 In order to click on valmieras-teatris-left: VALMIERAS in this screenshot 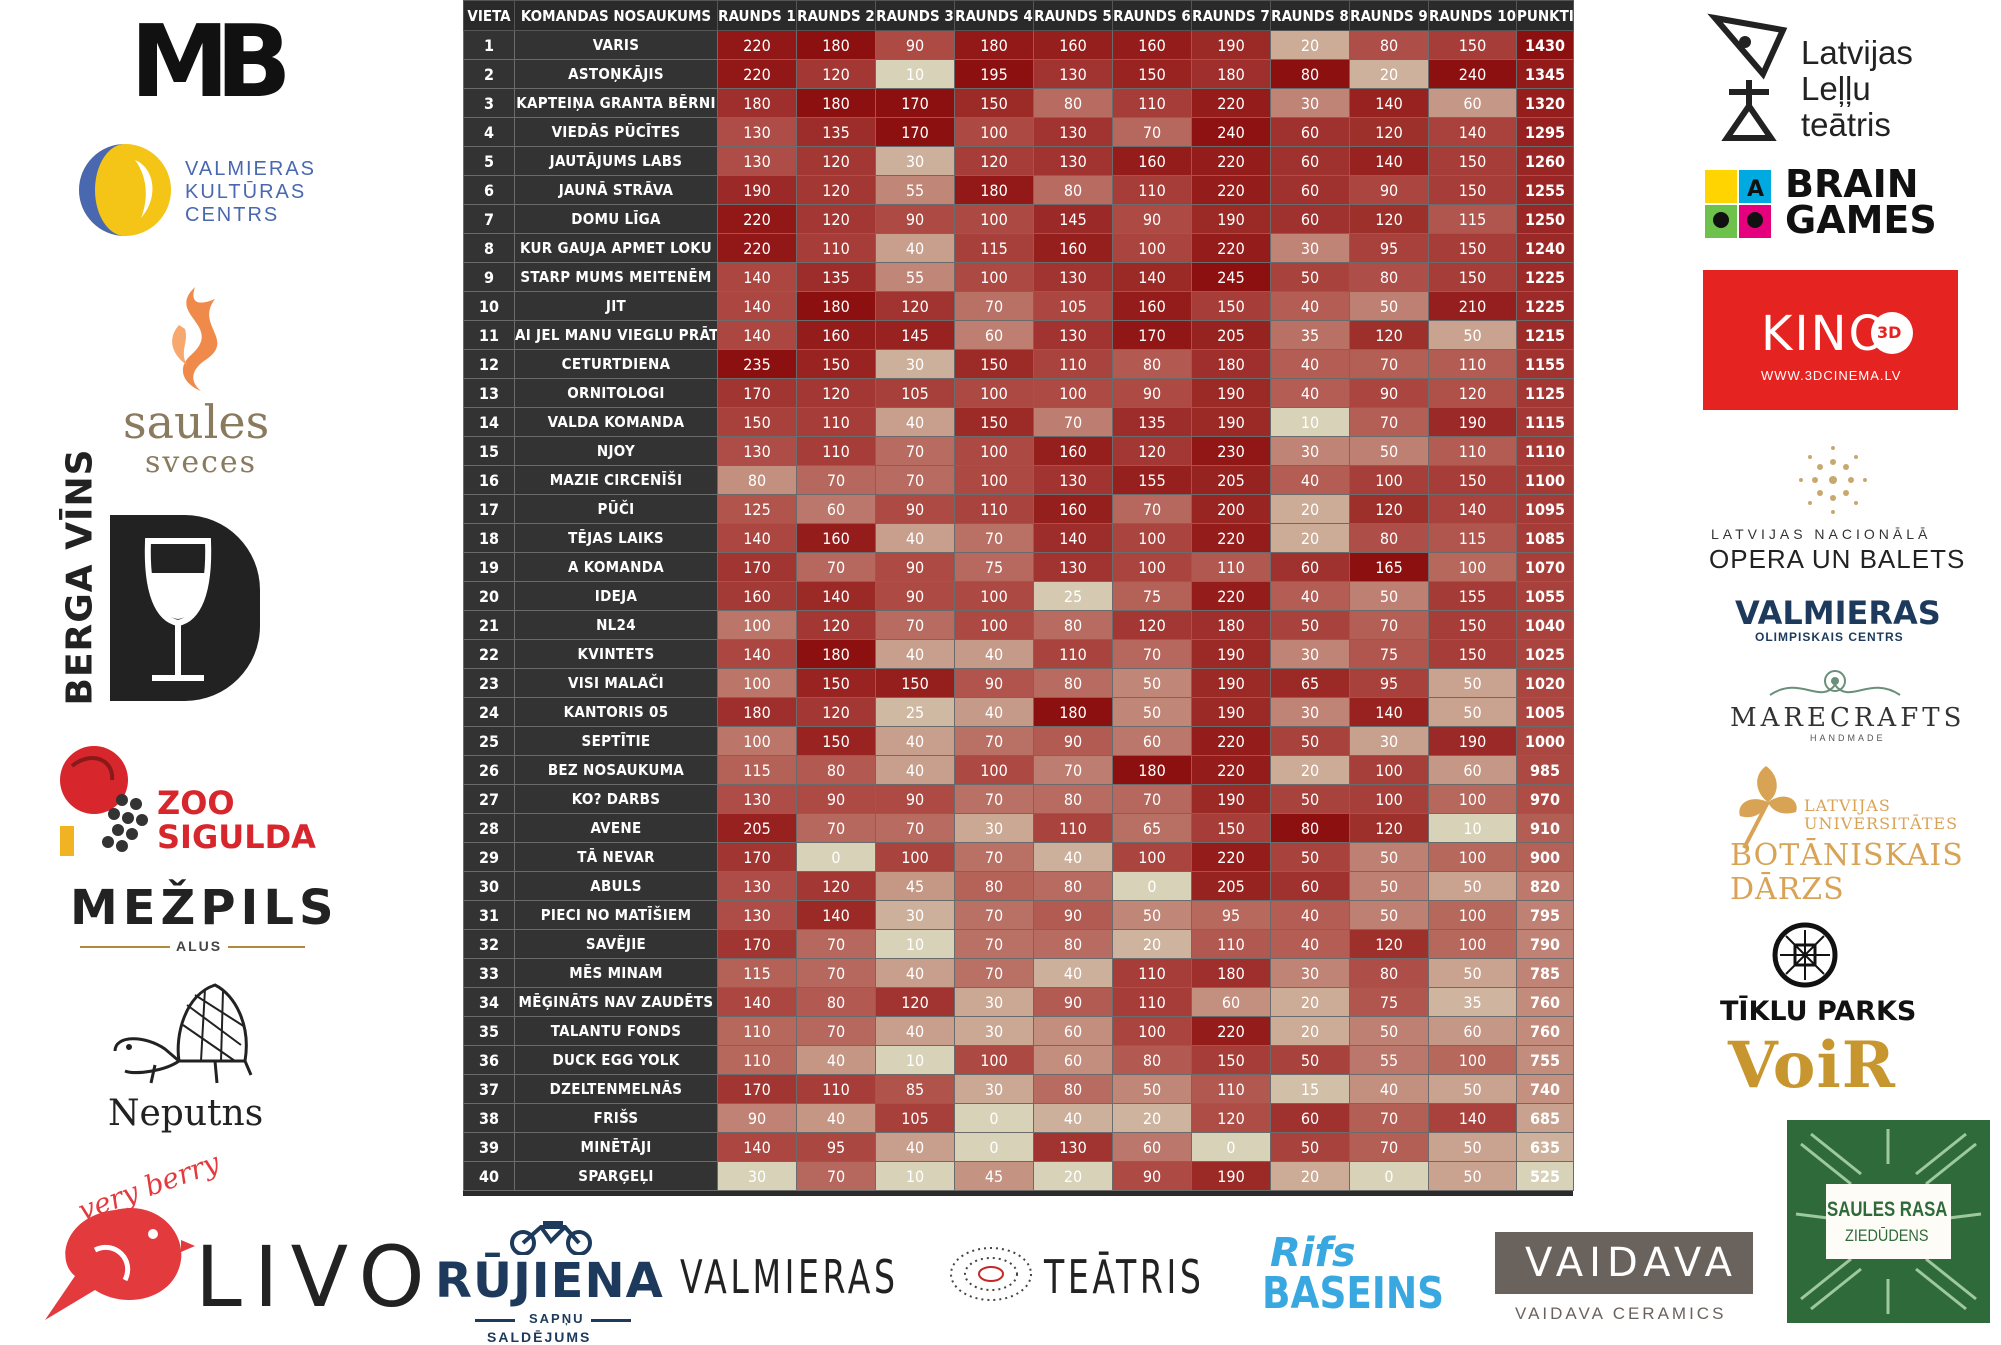, I will do `click(789, 1277)`.